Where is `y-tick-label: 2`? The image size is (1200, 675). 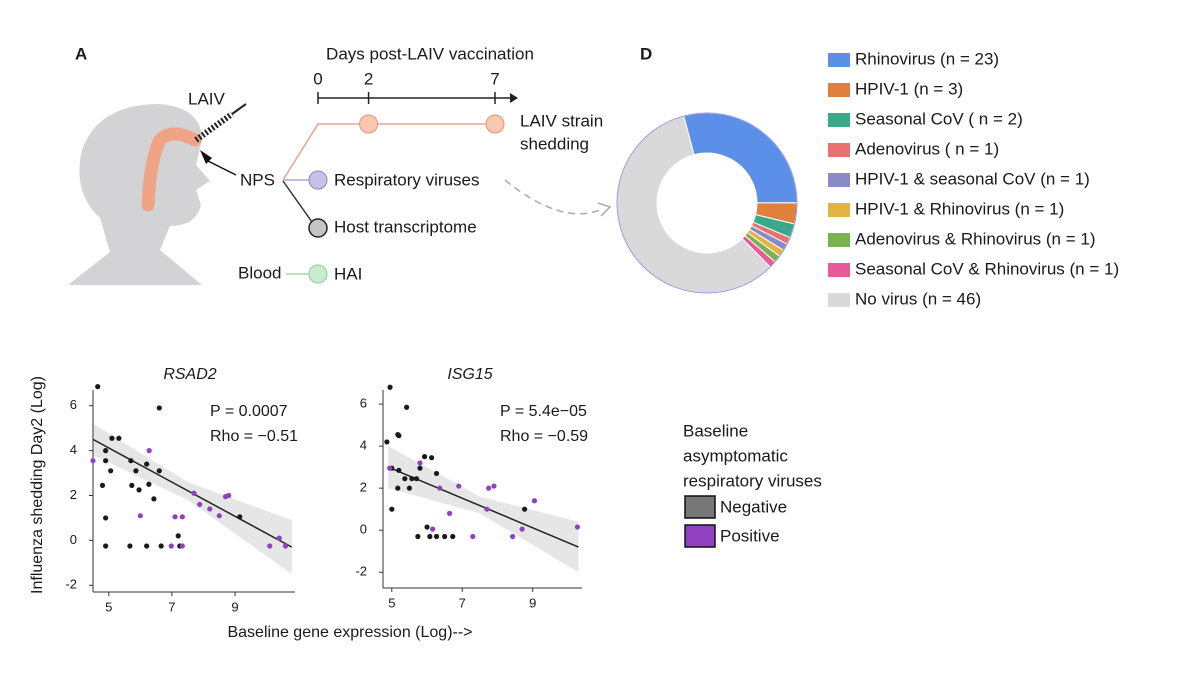 y-tick-label: 2 is located at coordinates (73, 494).